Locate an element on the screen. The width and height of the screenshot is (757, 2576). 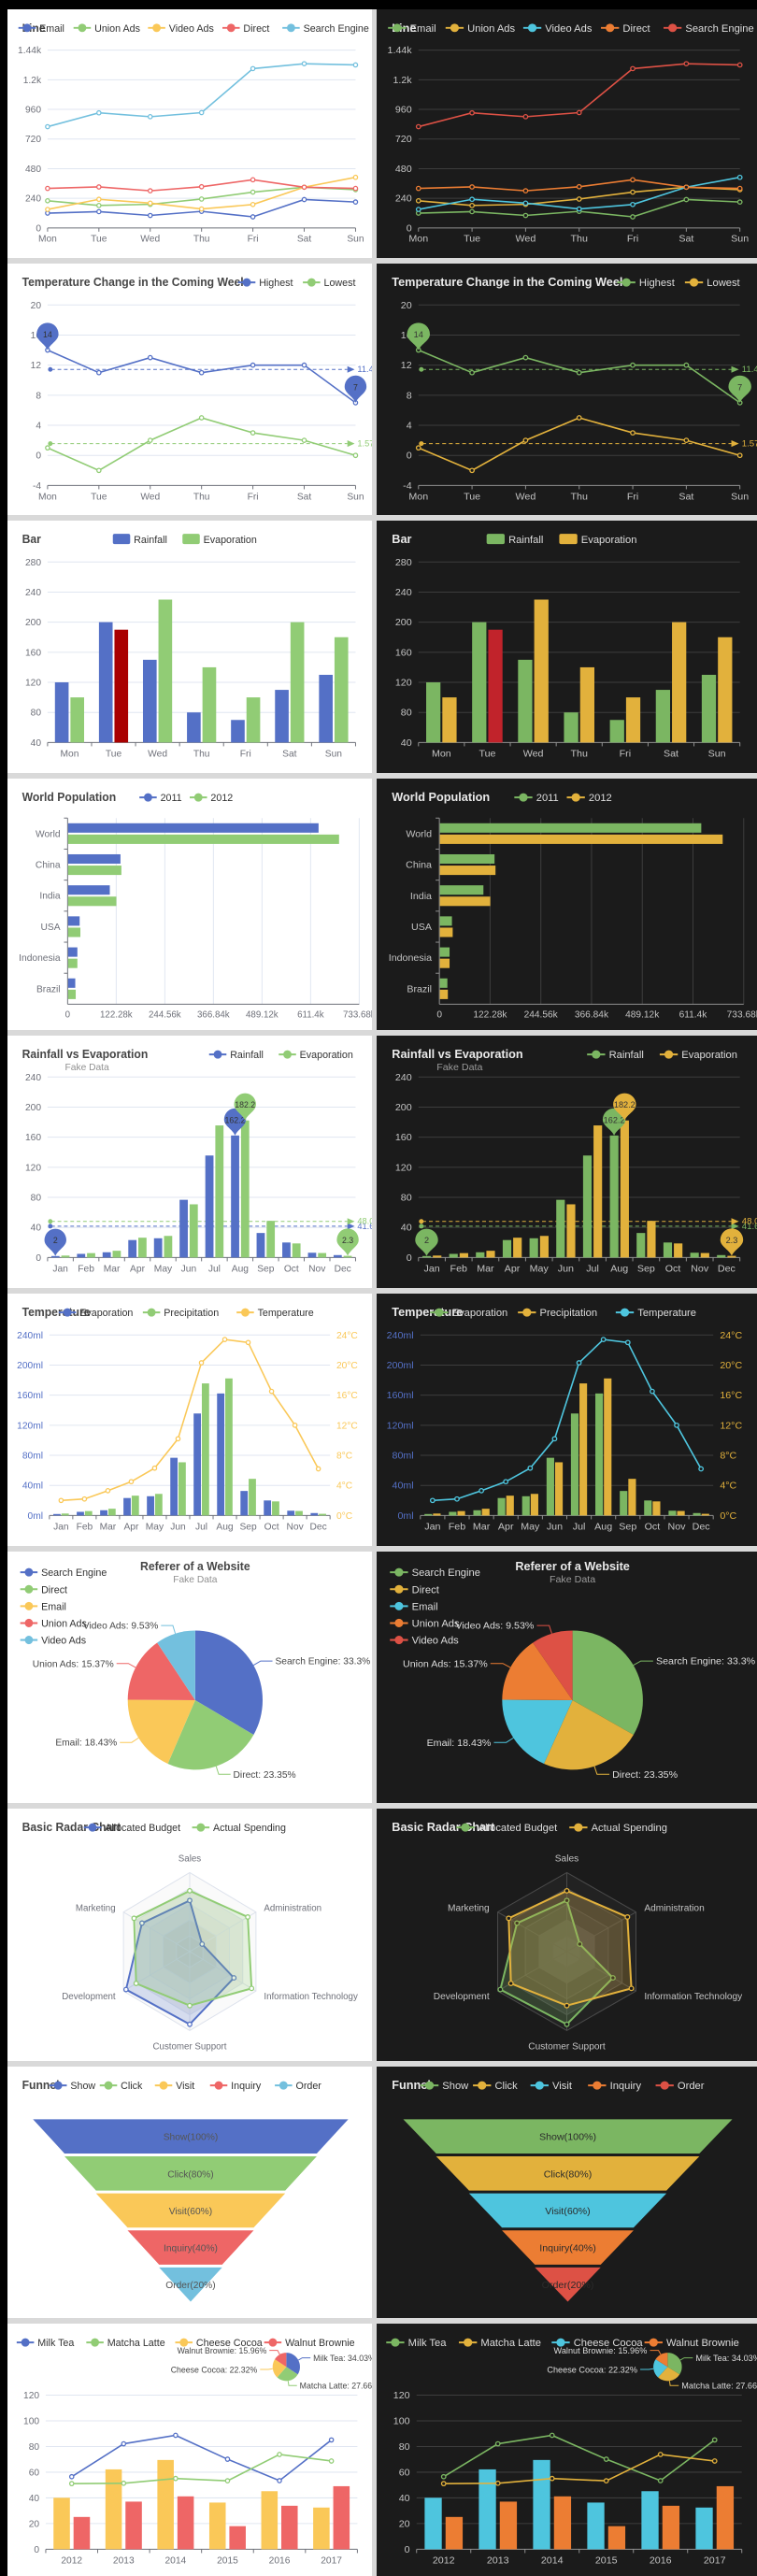
bar-walnut-brownie is located at coordinates (82, 2533).